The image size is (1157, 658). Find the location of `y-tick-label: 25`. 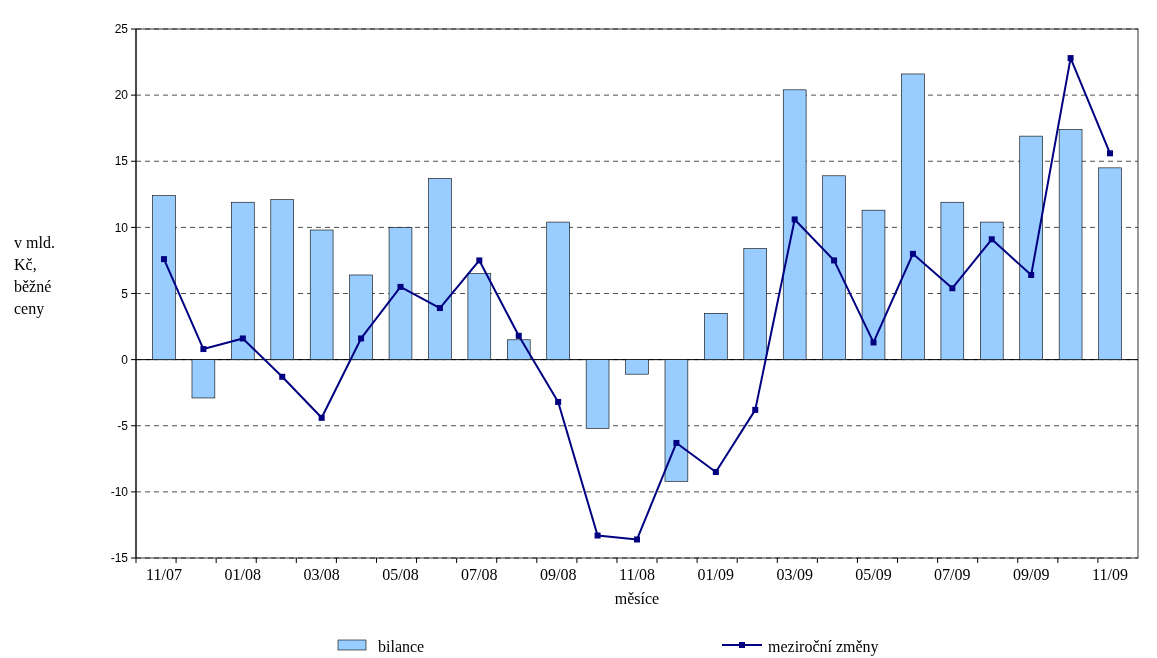

y-tick-label: 25 is located at coordinates (121, 29).